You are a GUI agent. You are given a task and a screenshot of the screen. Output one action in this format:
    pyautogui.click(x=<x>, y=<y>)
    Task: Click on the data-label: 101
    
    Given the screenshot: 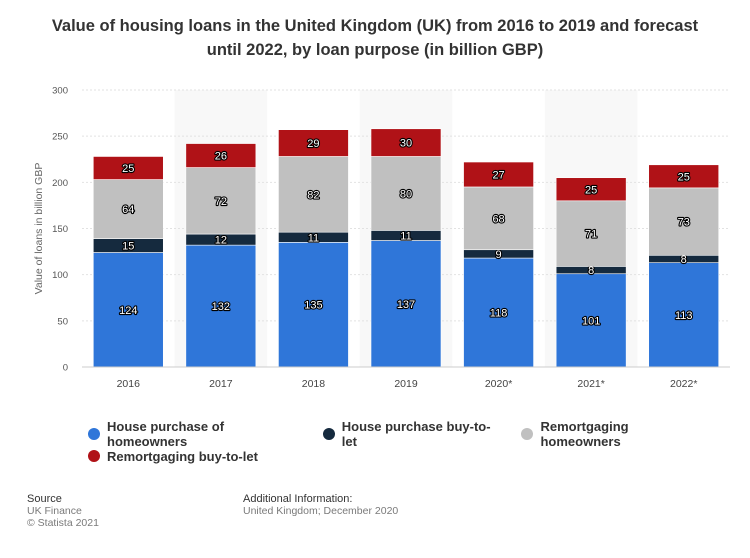 What is the action you would take?
    pyautogui.click(x=591, y=321)
    